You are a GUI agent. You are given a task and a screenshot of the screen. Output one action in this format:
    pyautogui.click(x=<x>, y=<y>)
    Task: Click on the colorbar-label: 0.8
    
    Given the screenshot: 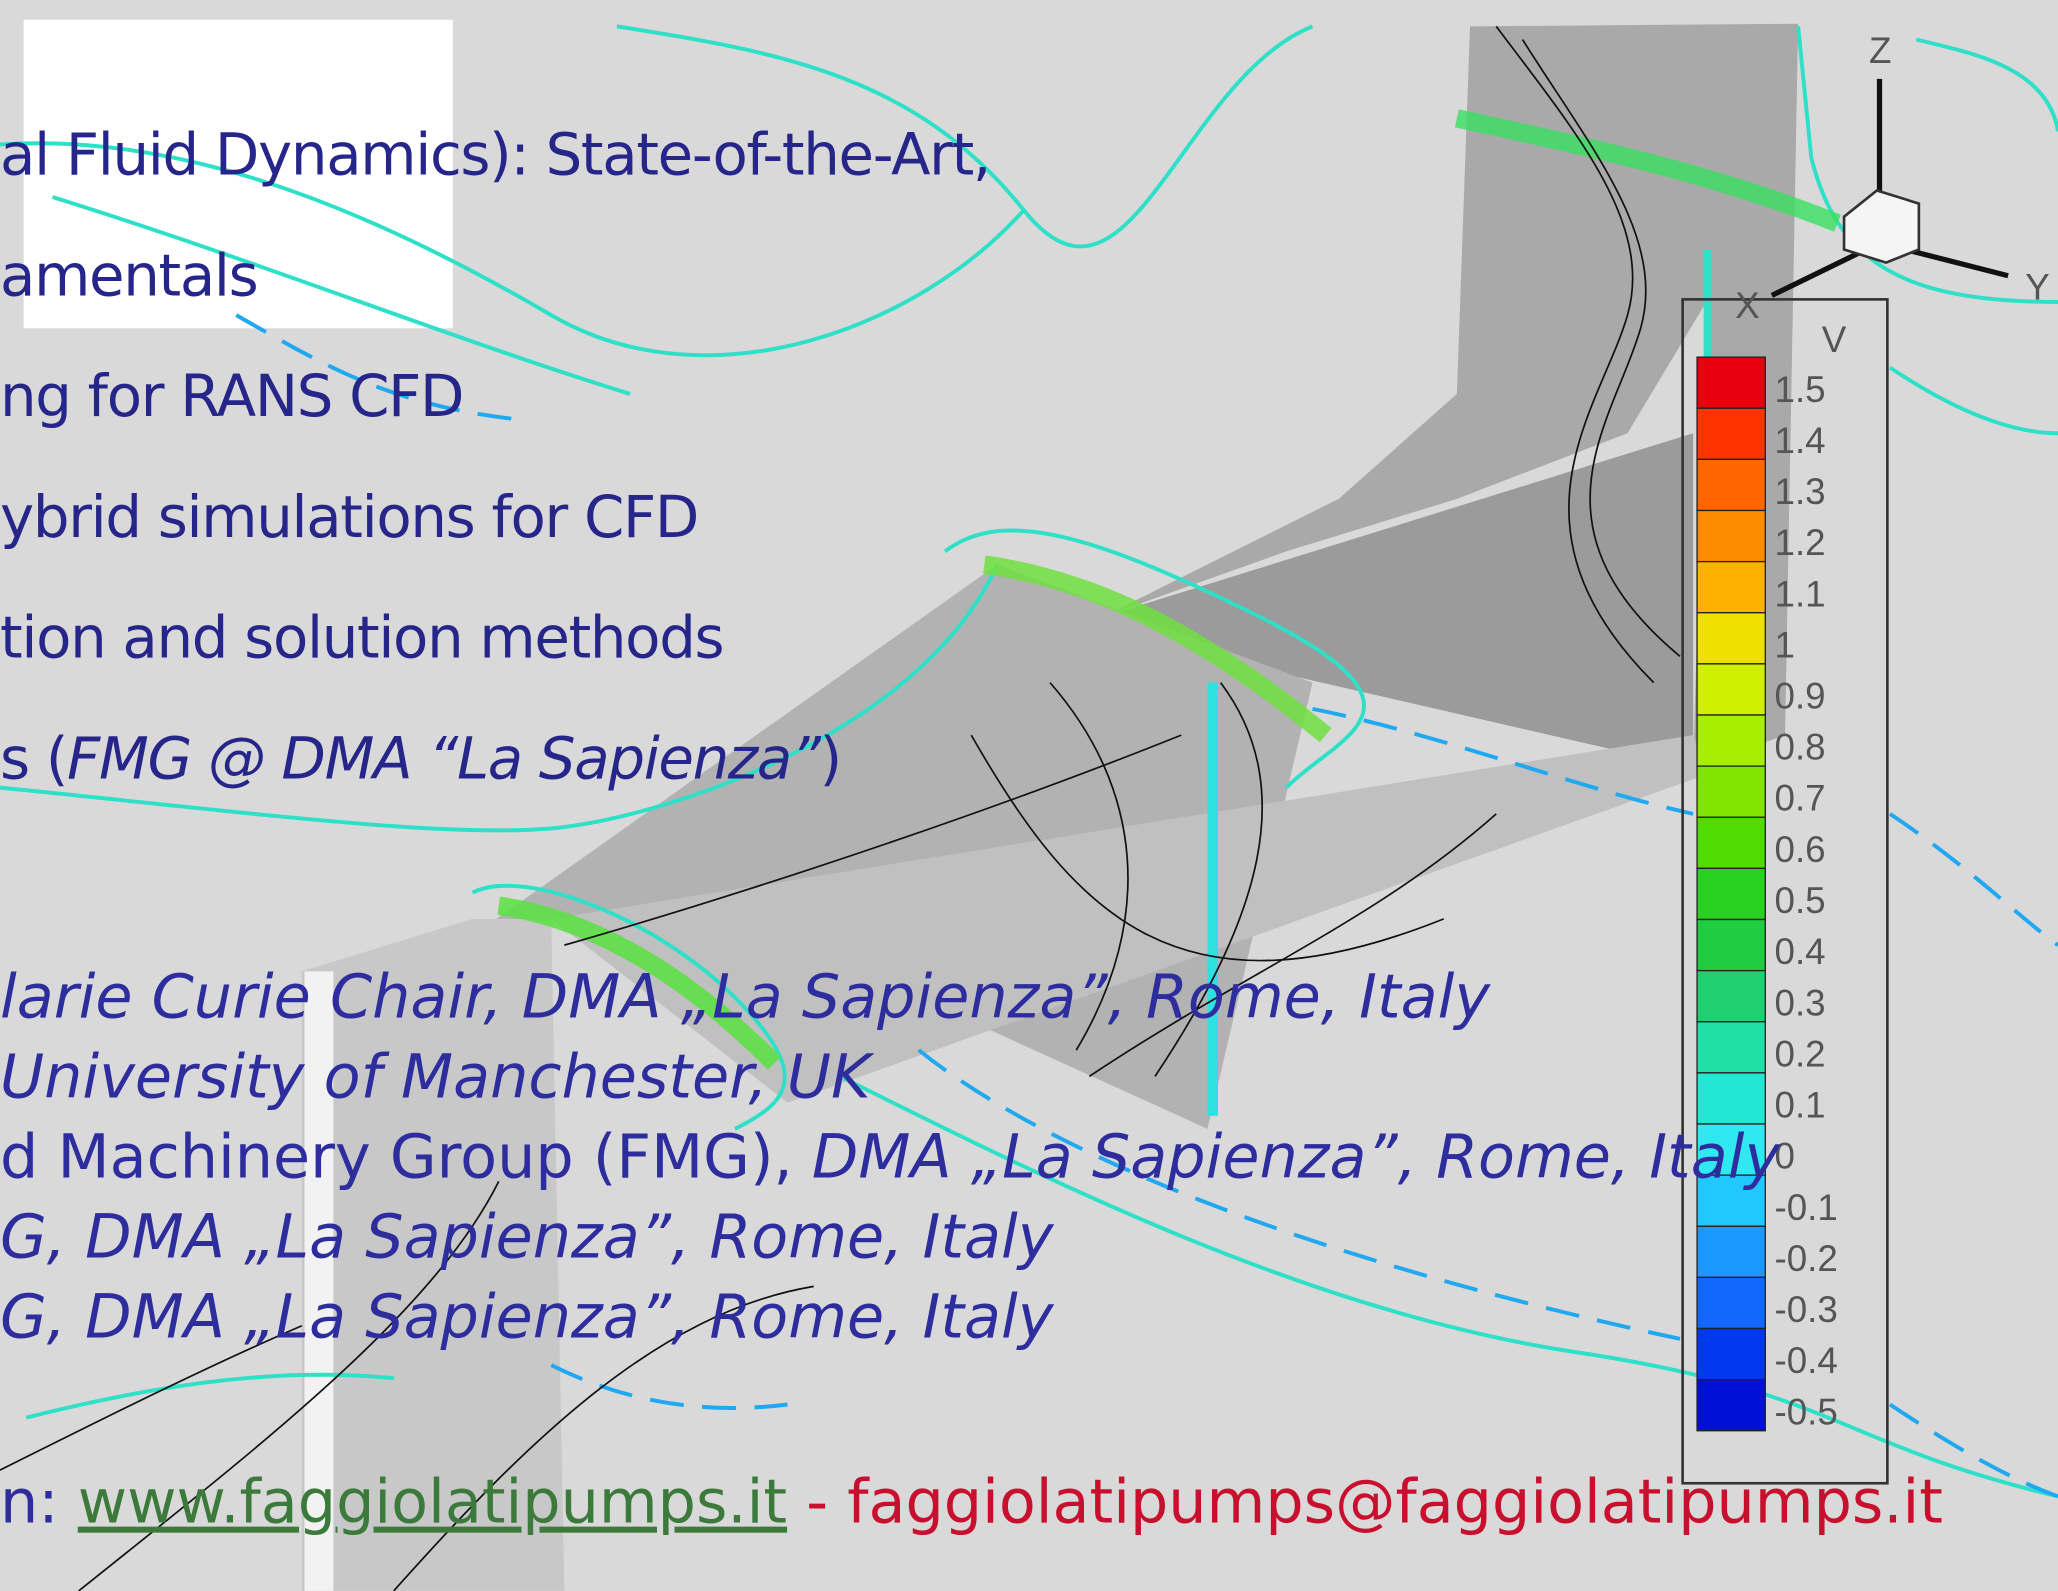 What is the action you would take?
    pyautogui.click(x=1800, y=747)
    